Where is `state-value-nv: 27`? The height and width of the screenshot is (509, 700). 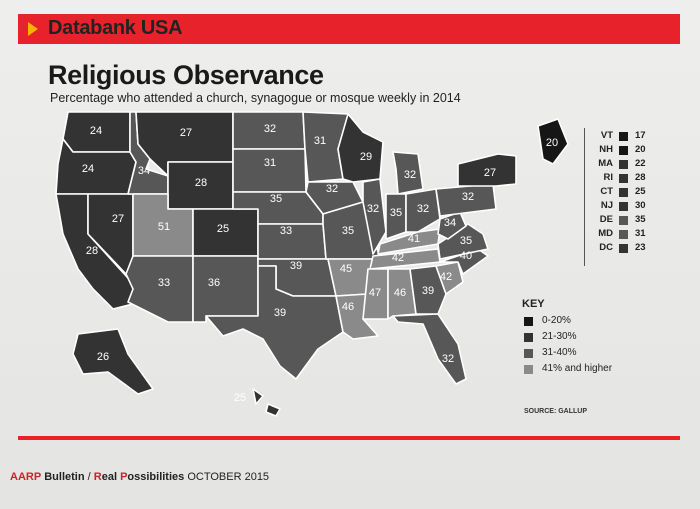
state-value-nv: 27 is located at coordinates (118, 219).